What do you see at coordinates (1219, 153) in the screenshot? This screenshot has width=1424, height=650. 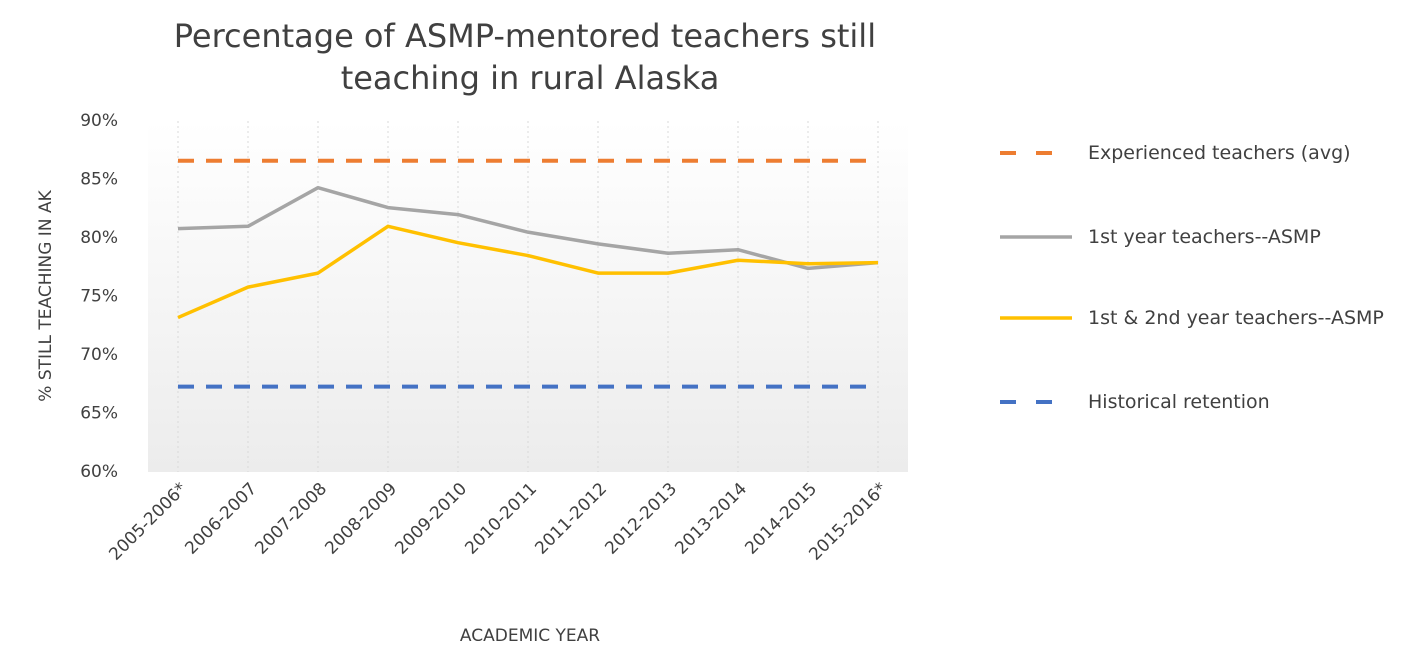 I see `legend-label: Experienced teachers (avg)` at bounding box center [1219, 153].